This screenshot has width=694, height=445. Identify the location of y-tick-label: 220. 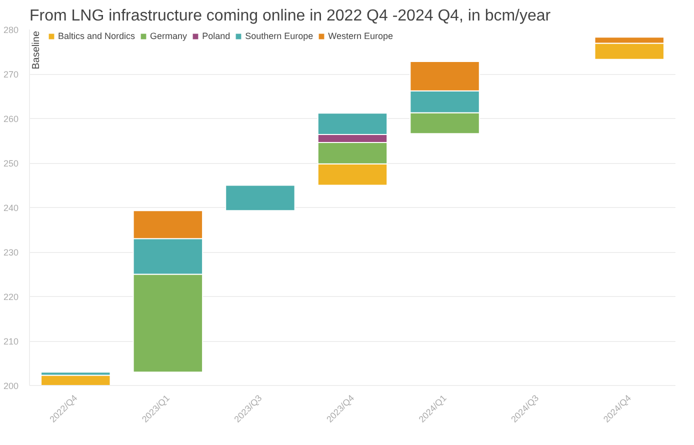
(11, 297).